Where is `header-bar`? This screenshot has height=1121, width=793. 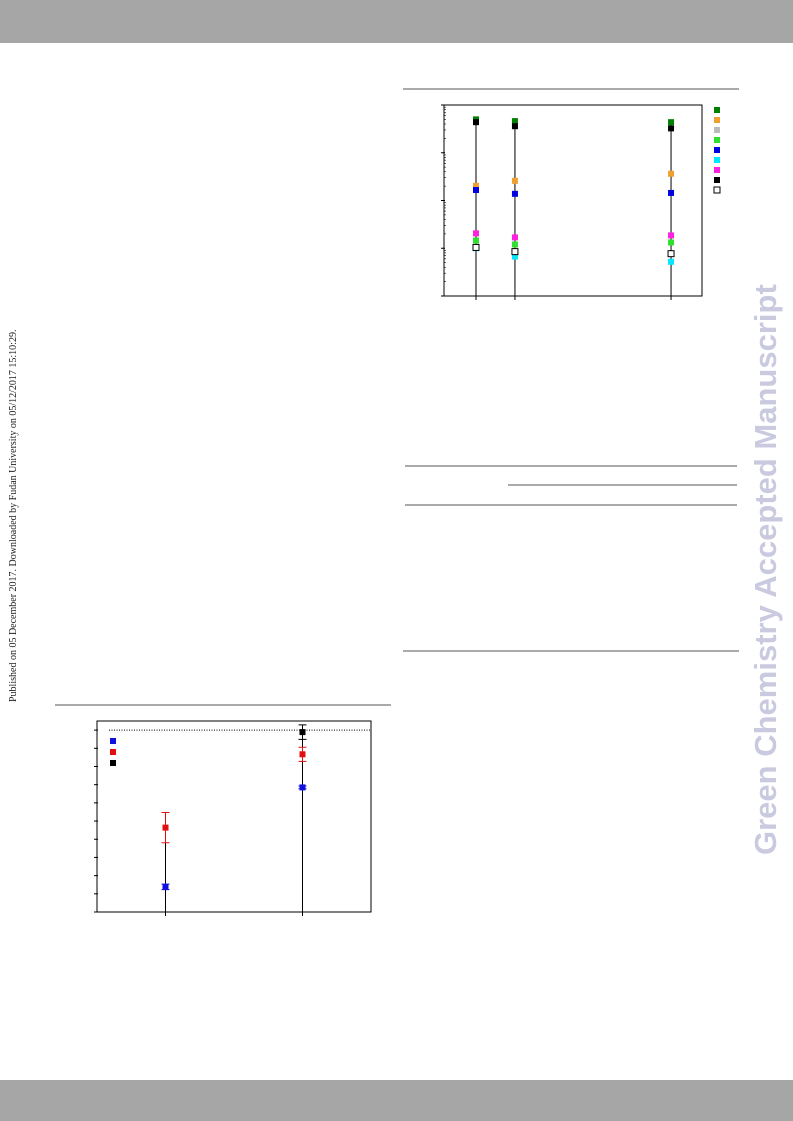 header-bar is located at coordinates (396, 21).